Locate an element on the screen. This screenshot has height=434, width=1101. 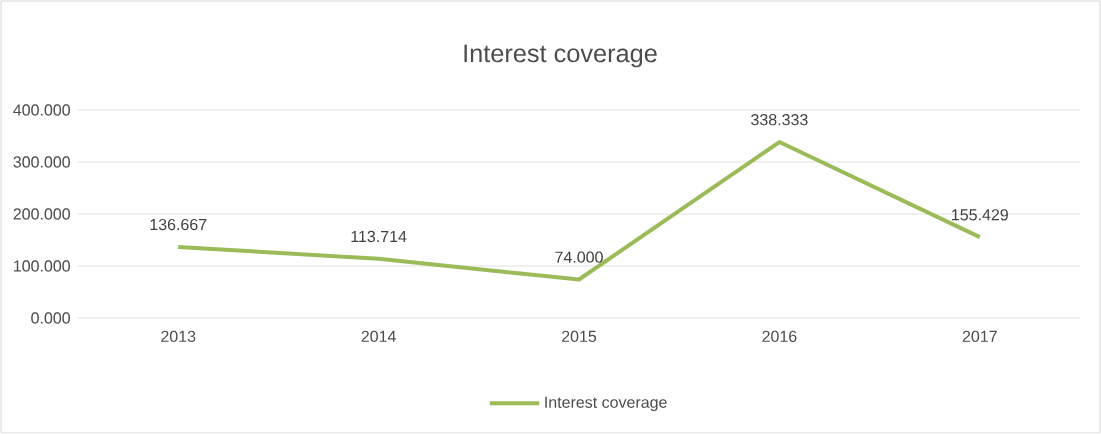
chart-title: Interest coverage is located at coordinates (560, 56).